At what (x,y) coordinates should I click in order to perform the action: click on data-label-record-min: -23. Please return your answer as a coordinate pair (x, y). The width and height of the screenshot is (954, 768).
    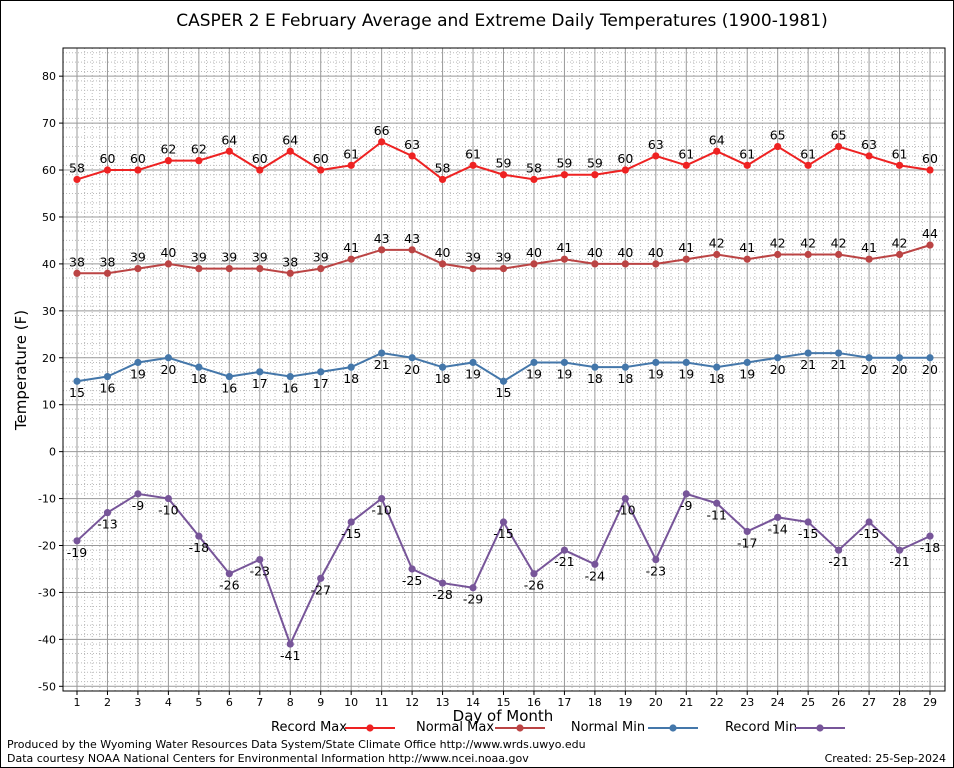
    Looking at the image, I should click on (260, 571).